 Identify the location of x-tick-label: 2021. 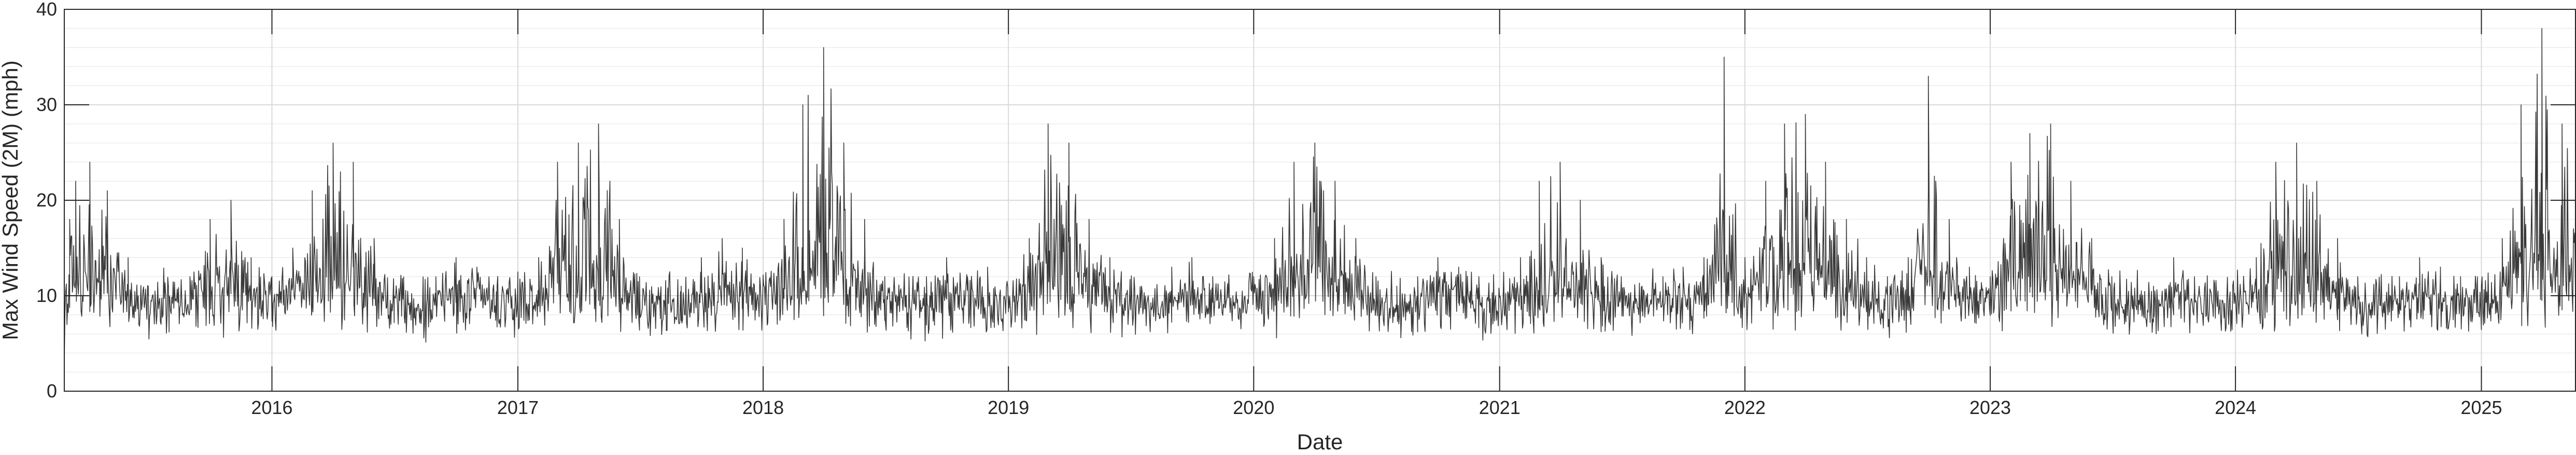
(1500, 407).